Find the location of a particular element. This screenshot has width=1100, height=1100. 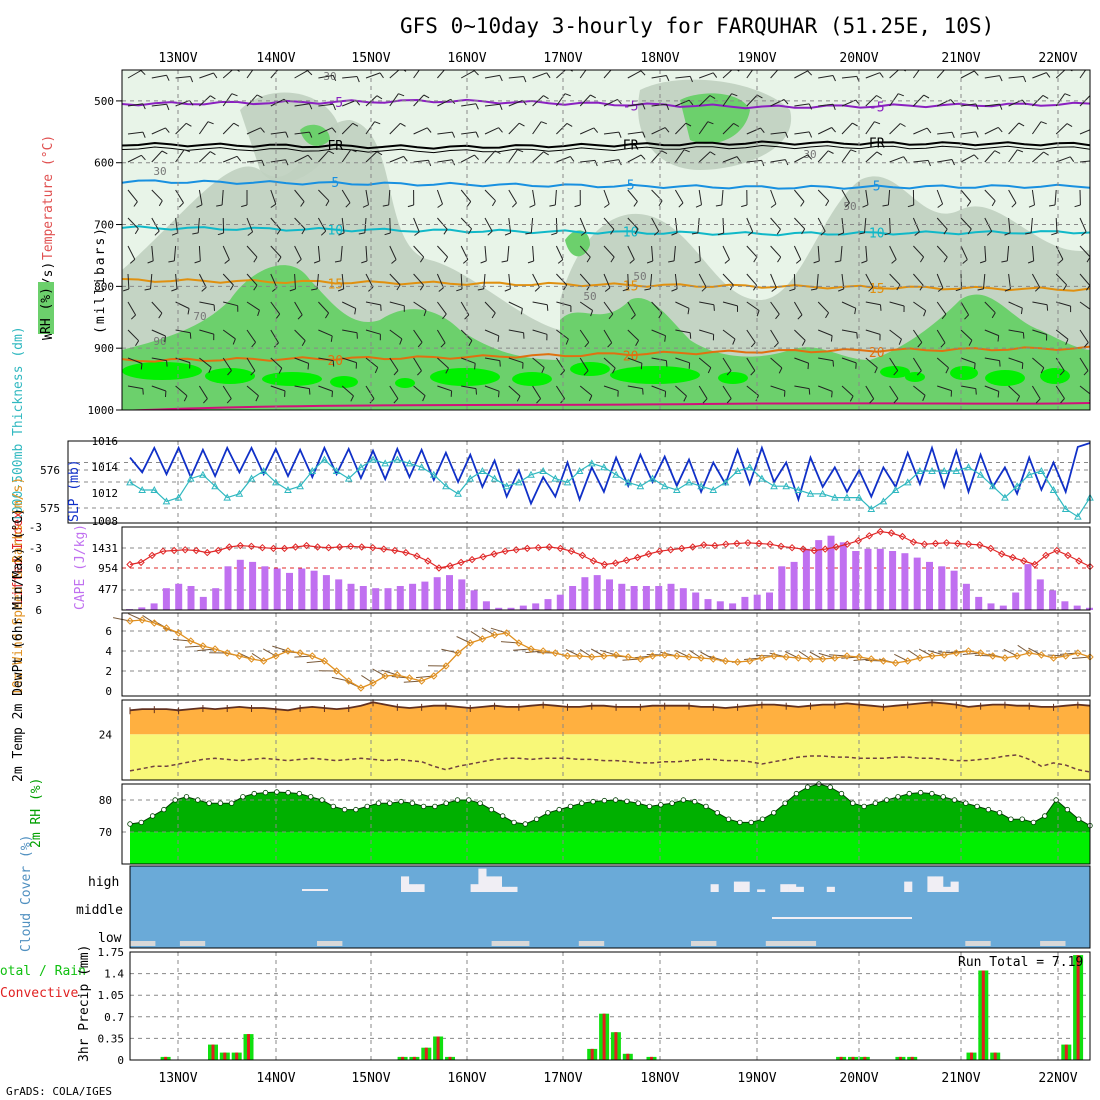

isotherm-line is located at coordinates (606, 354).